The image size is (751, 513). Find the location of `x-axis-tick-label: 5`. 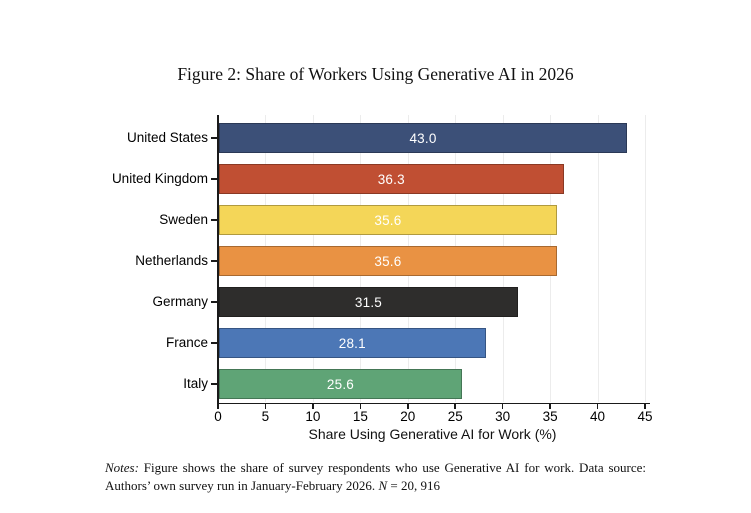

x-axis-tick-label: 5 is located at coordinates (265, 416).